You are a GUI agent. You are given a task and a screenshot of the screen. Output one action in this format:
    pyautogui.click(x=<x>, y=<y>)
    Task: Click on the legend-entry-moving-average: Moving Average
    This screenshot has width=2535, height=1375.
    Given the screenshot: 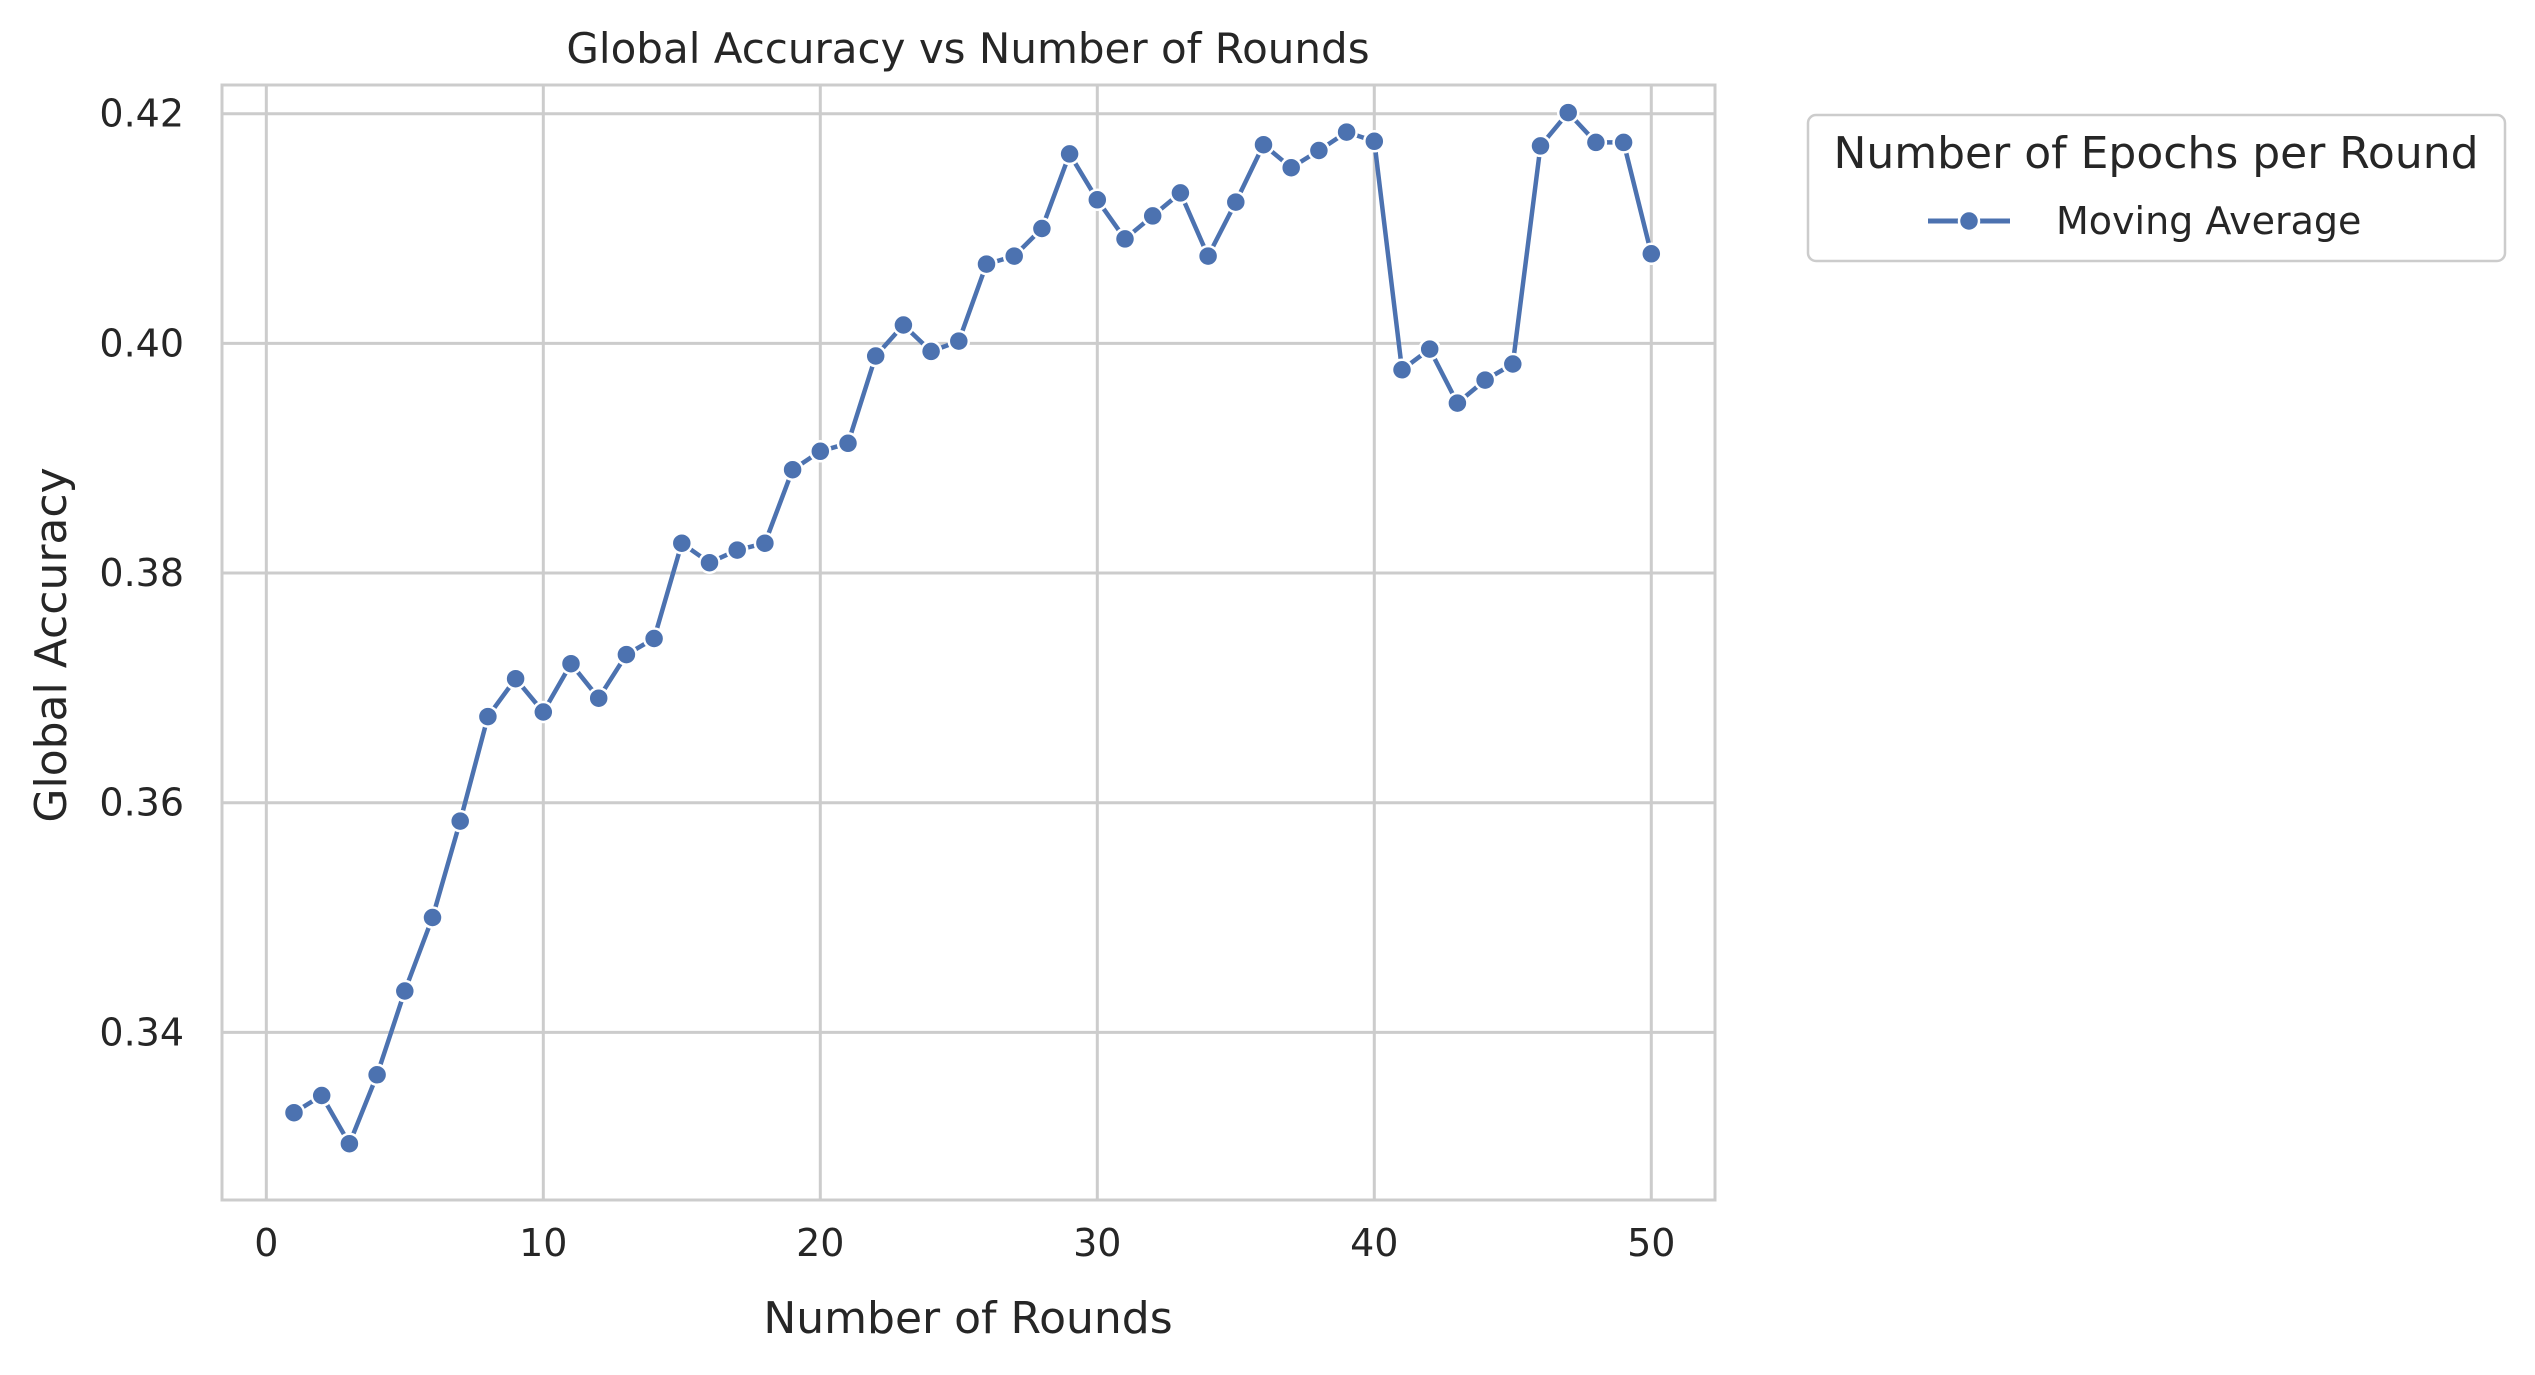 What is the action you would take?
    pyautogui.click(x=2208, y=221)
    